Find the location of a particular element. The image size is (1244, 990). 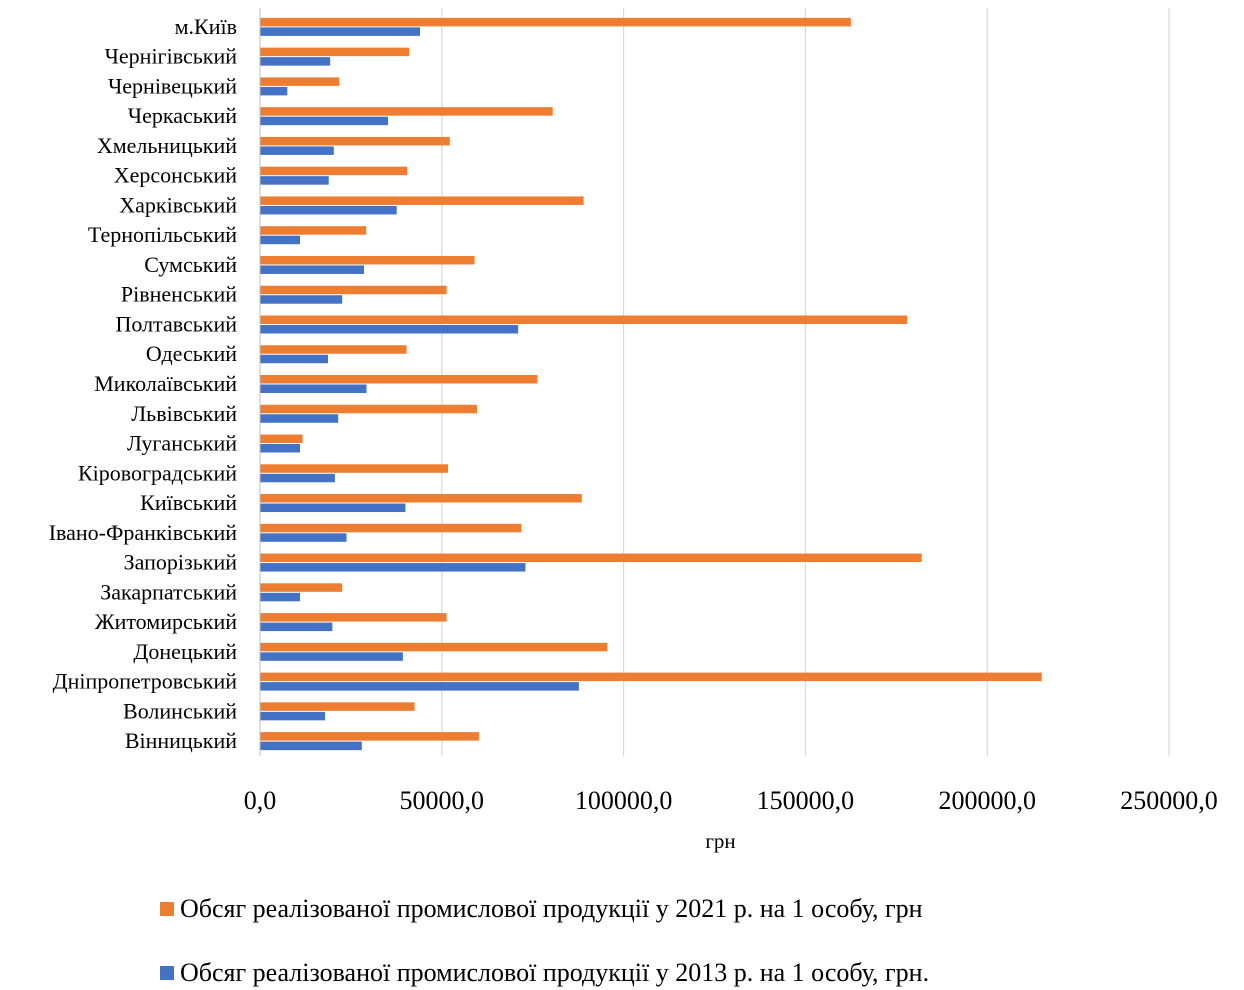

x-tick-label: 250000,0 is located at coordinates (1169, 800).